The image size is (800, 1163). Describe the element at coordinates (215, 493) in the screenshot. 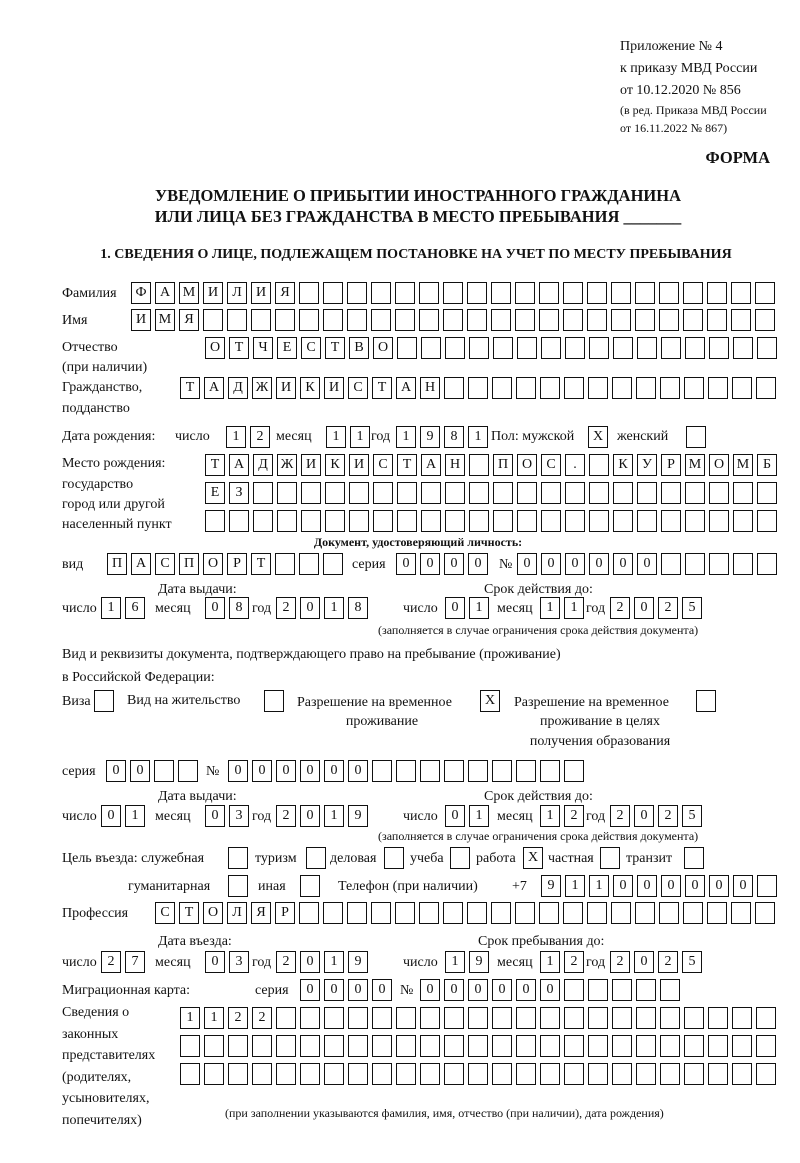

I see `char-cell: Е` at that location.